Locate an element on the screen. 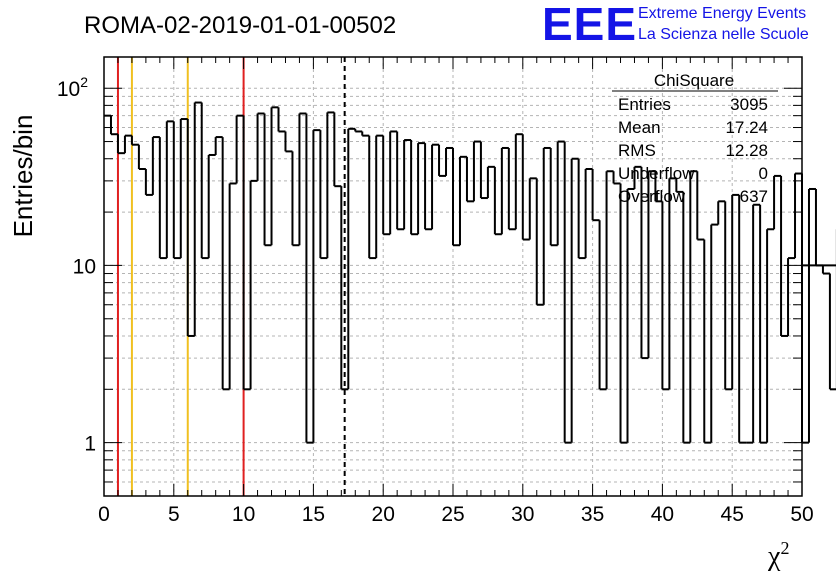  x-tick-label: 45 is located at coordinates (732, 514).